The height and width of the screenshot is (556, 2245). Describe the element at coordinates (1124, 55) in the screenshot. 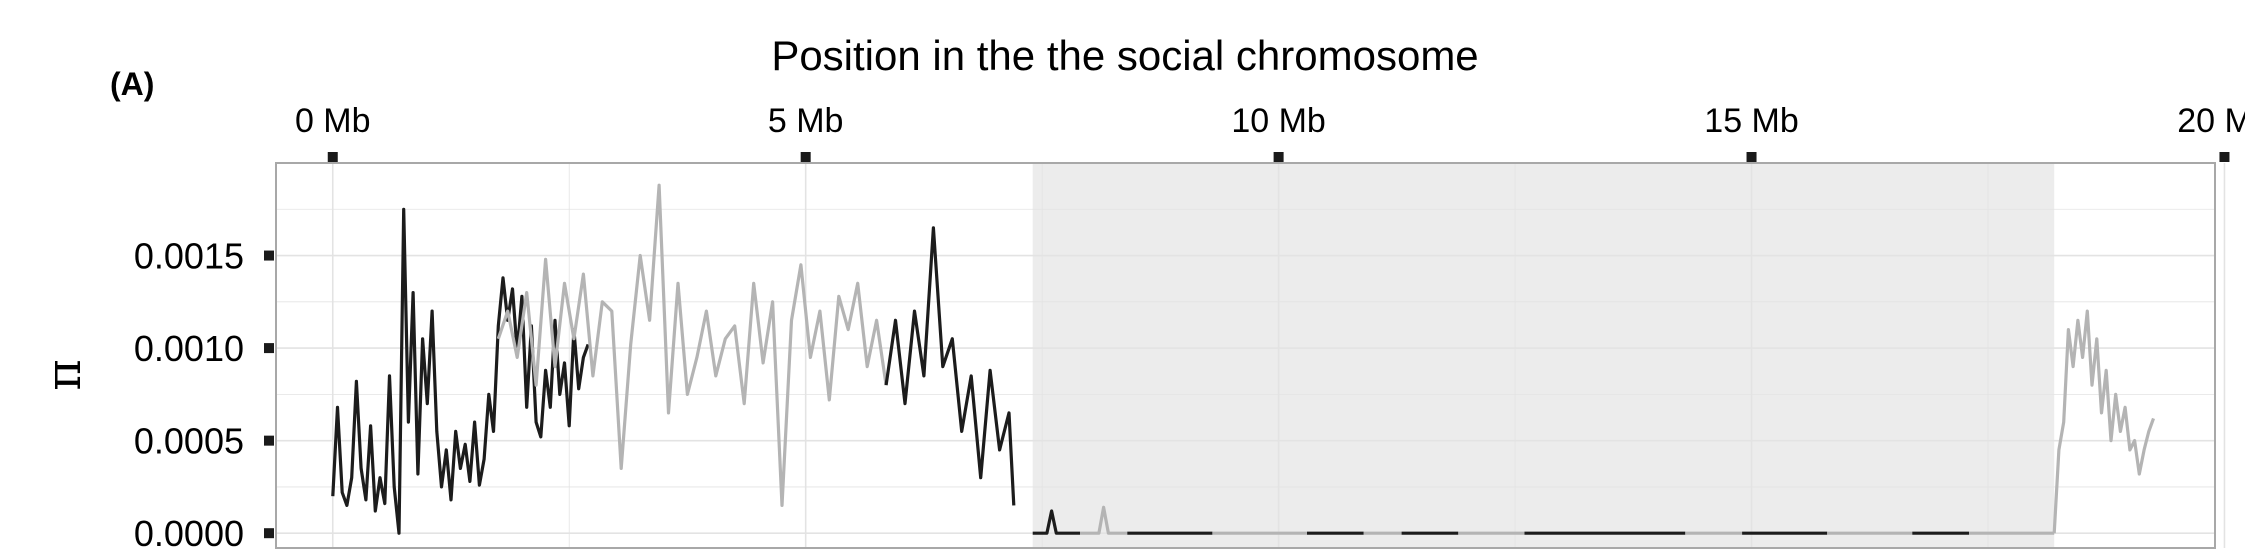

I see `chart-title: Position in the the social chromosome` at that location.